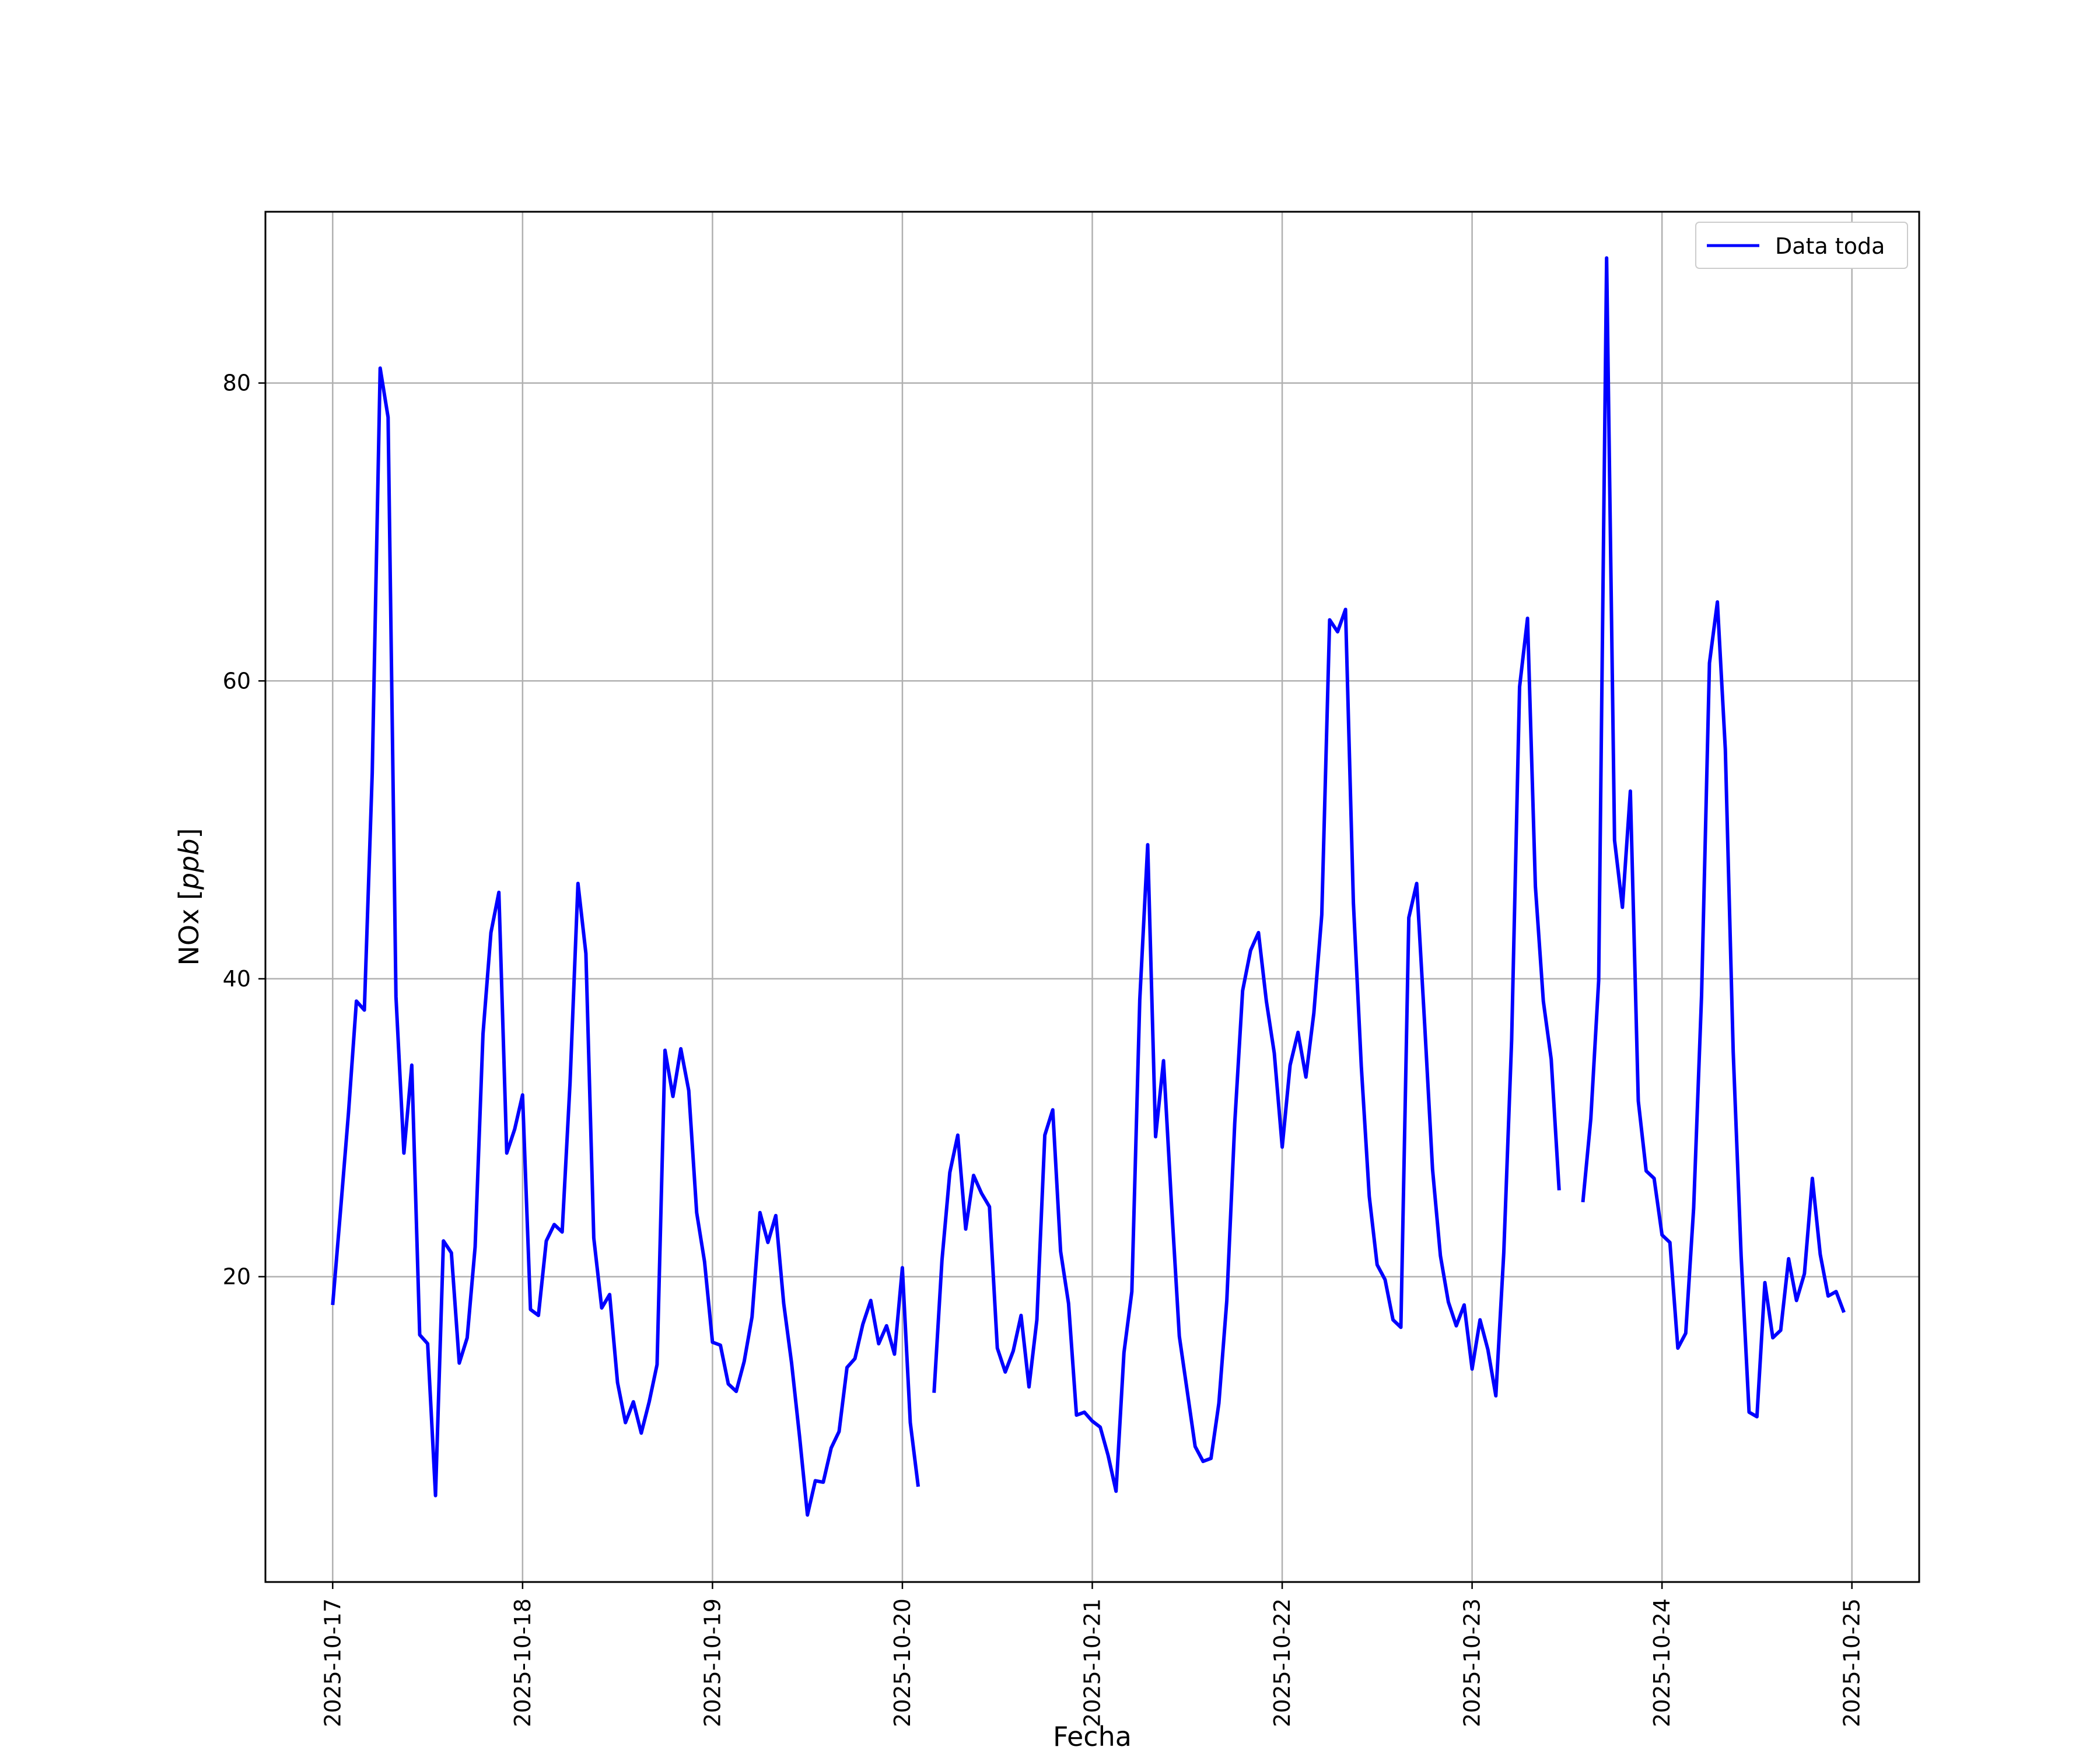 The width and height of the screenshot is (2100, 1750). Describe the element at coordinates (1713, 837) in the screenshot. I see `series-line-segment` at that location.